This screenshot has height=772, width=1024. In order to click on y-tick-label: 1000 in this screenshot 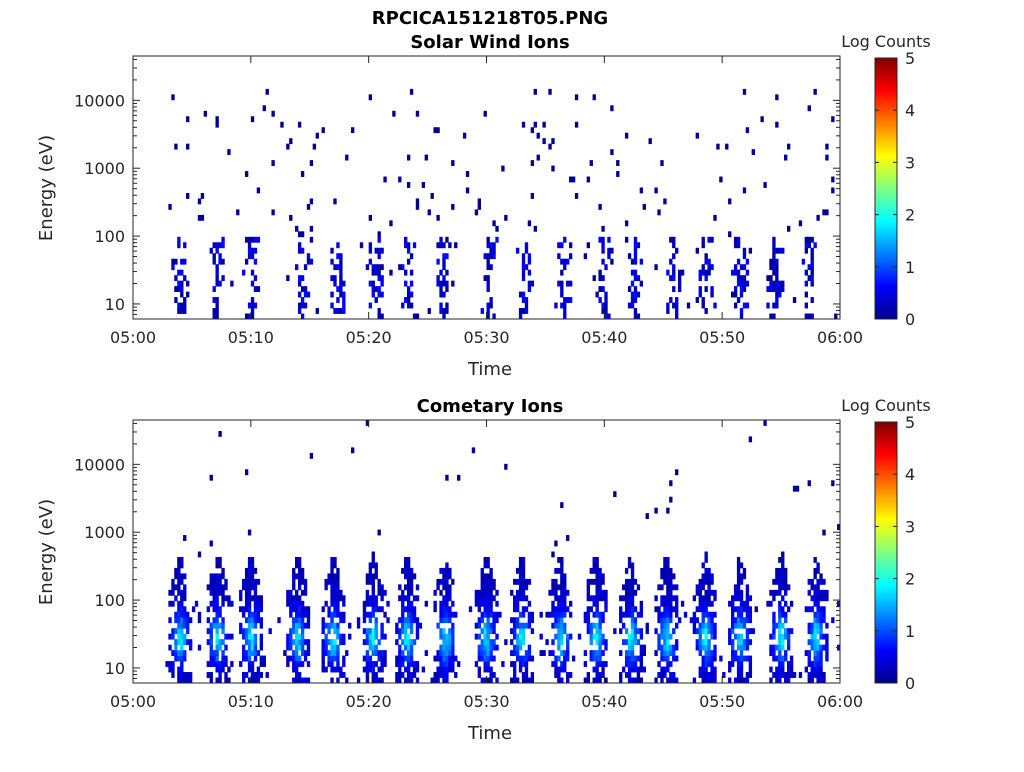, I will do `click(104, 168)`.